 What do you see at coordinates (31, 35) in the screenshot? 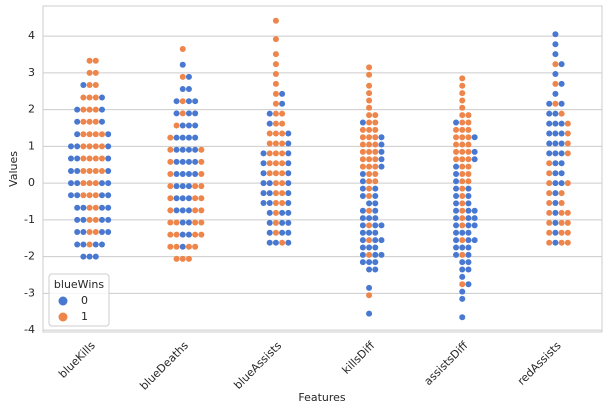
I see `y-tick-label: 4` at bounding box center [31, 35].